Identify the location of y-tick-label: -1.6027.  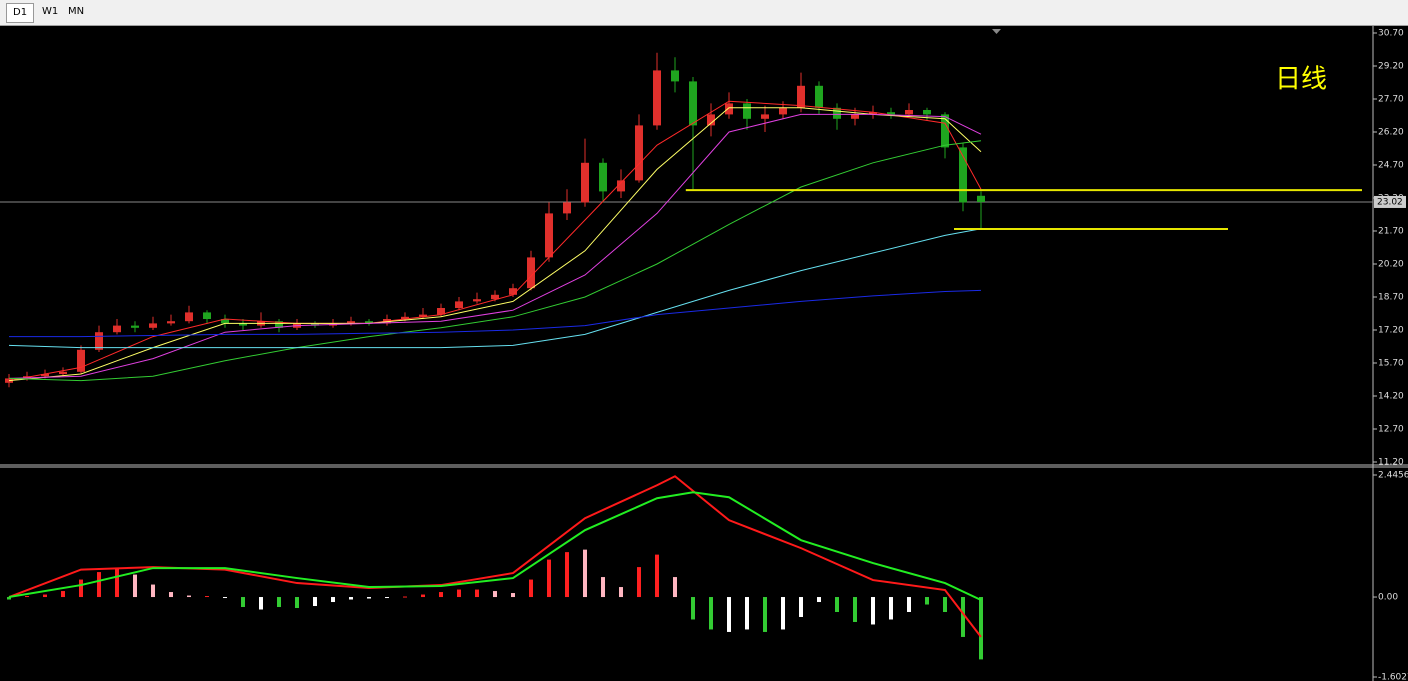
(1393, 677).